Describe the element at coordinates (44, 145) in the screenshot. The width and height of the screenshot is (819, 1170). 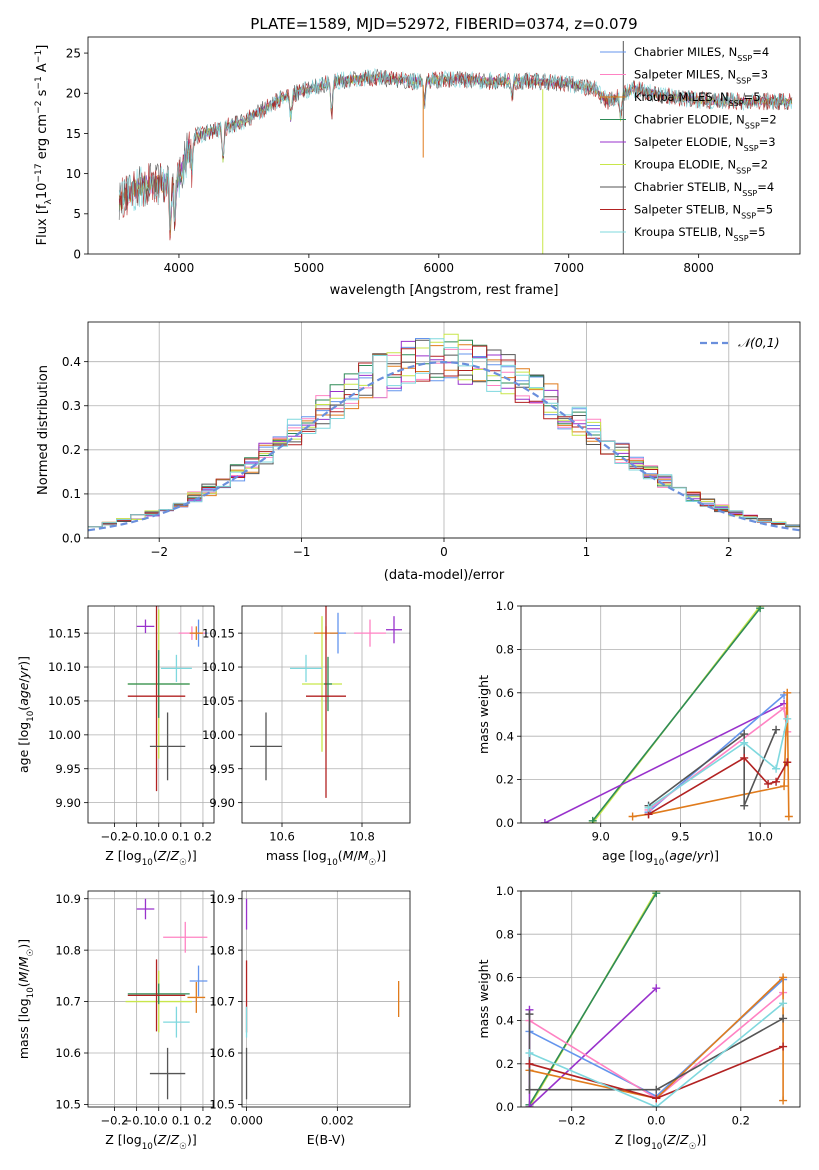
I see `y-axis-label: Flux [fλ10−17 erg cm−2 s−1 A−1]` at that location.